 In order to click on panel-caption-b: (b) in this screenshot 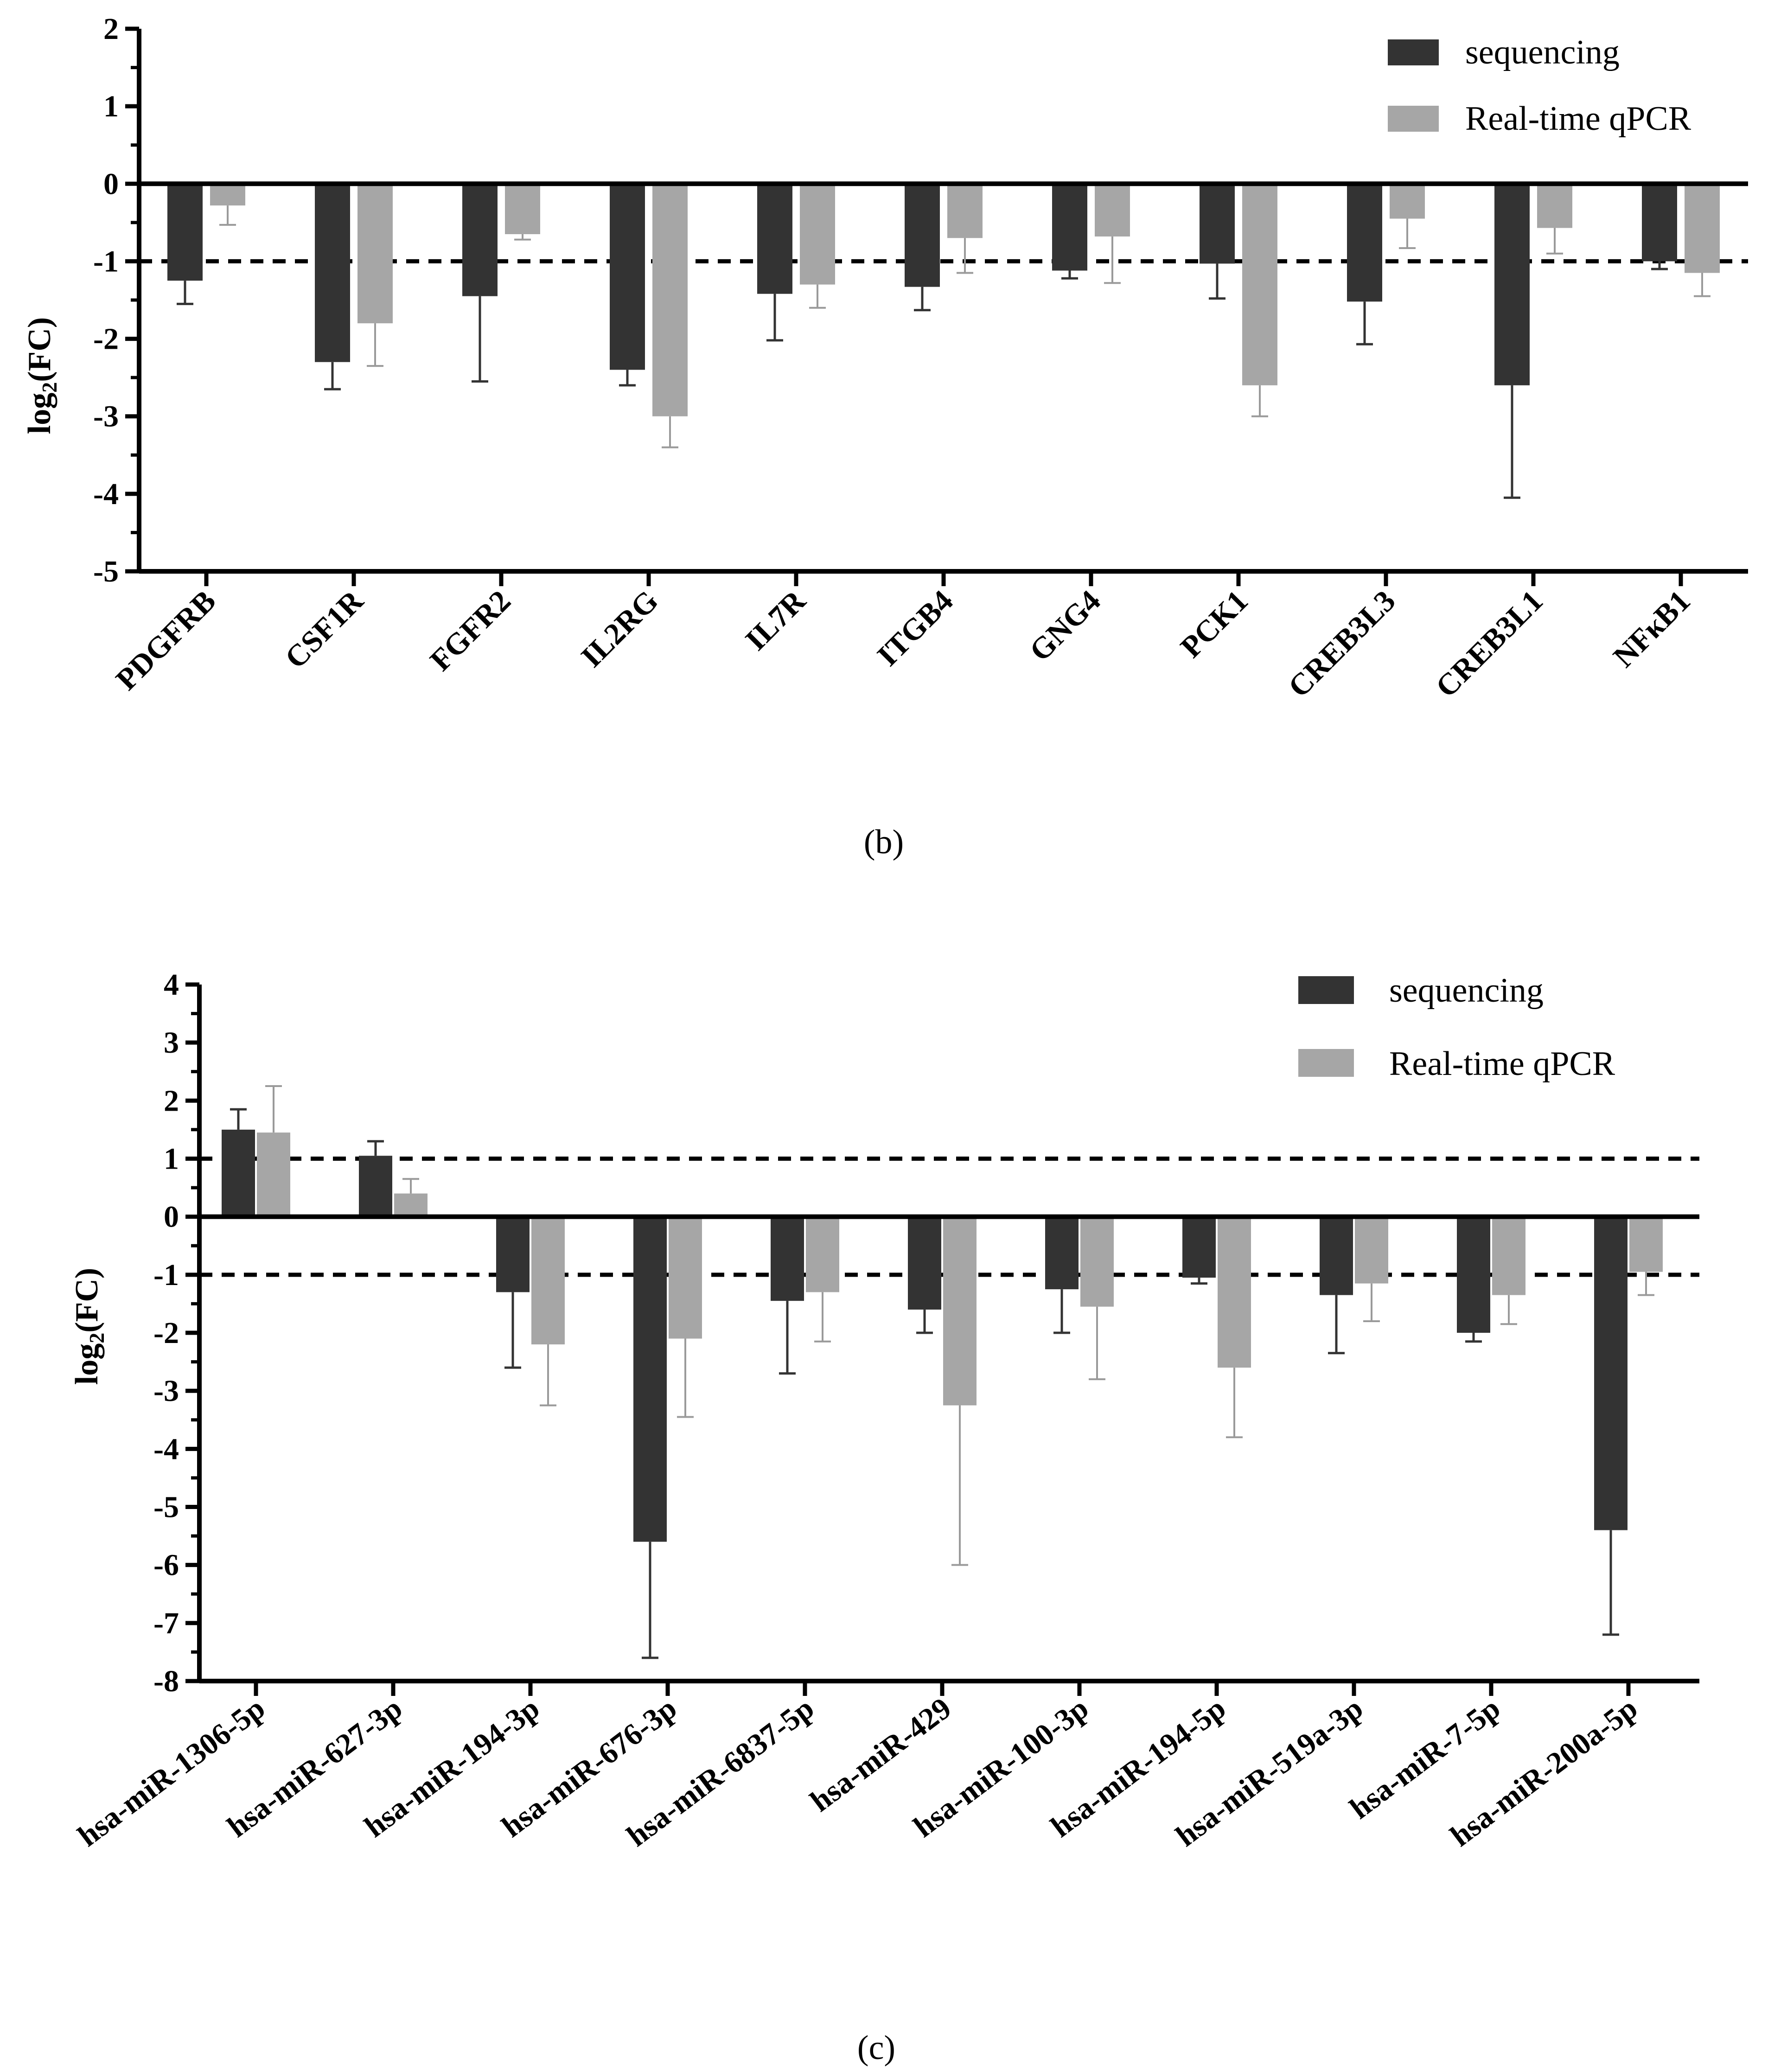, I will do `click(884, 842)`.